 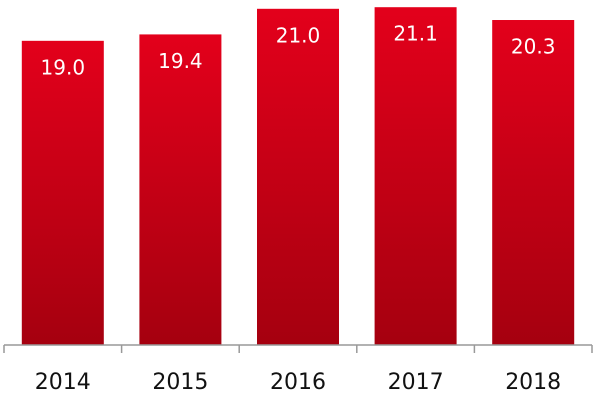 I want to click on x-tick-label: 2016, so click(x=298, y=382).